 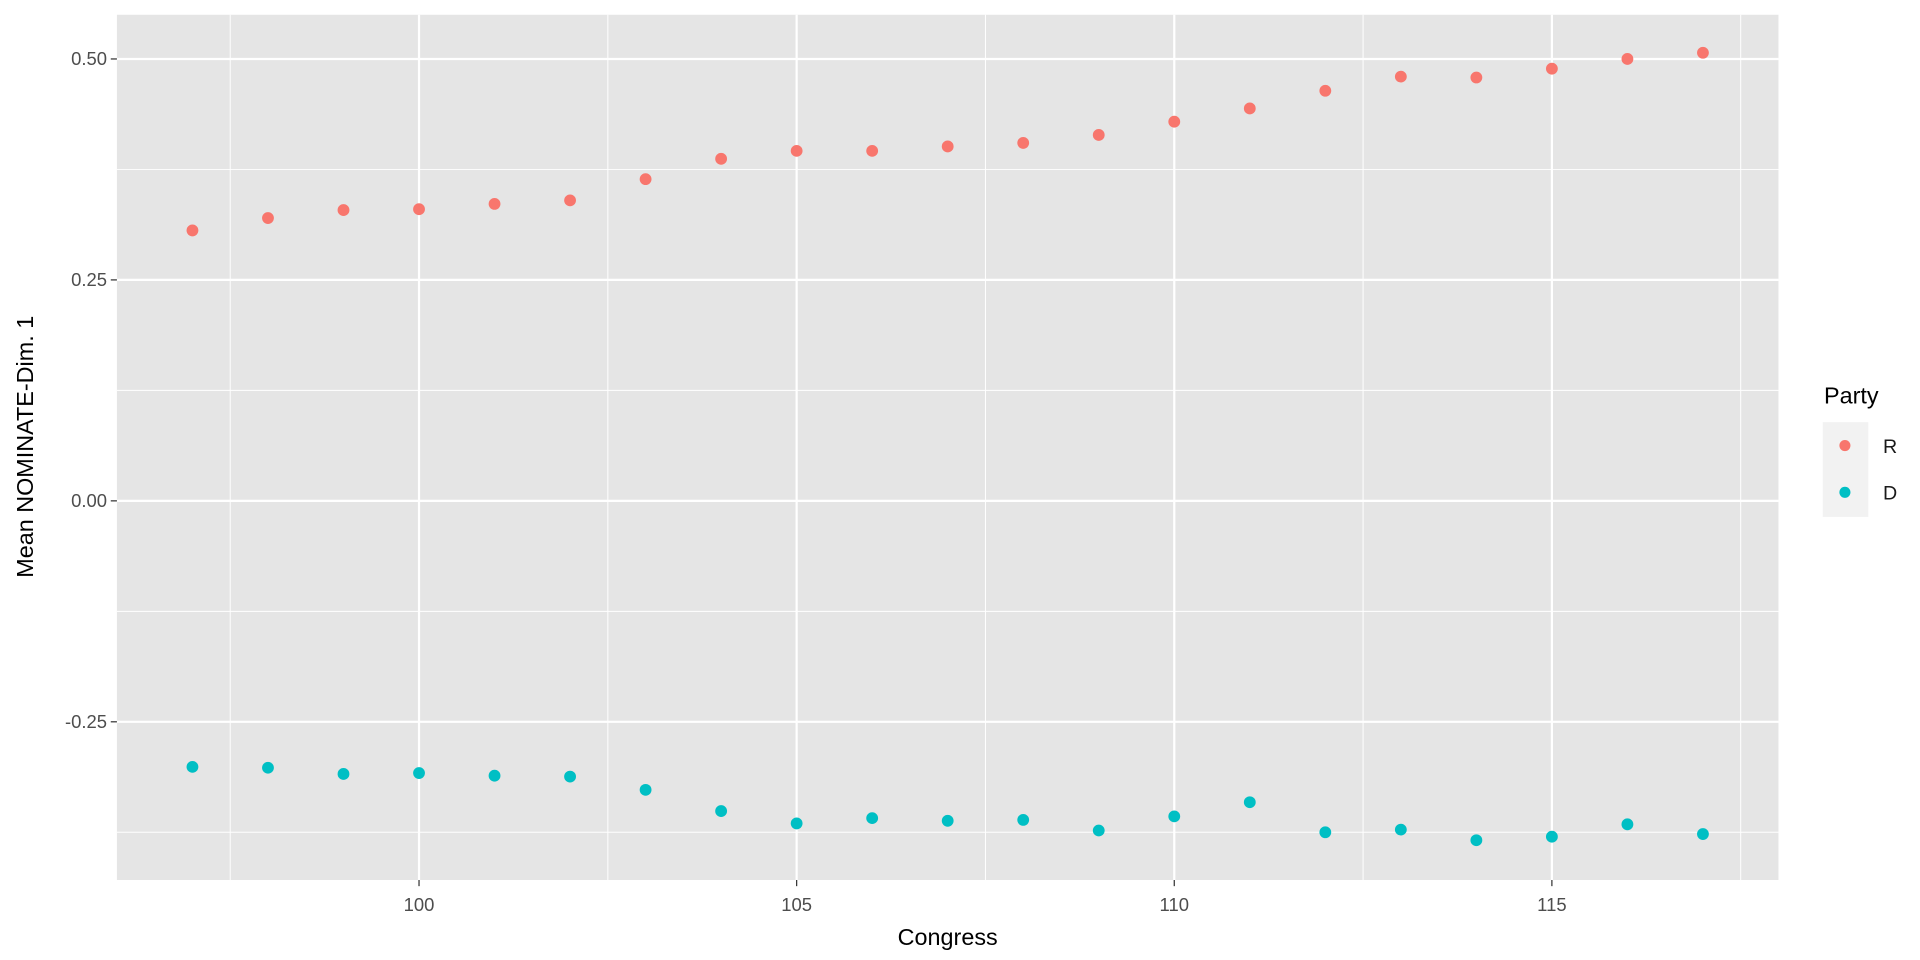 What do you see at coordinates (948, 937) in the screenshot?
I see `x-axis-label: Congress` at bounding box center [948, 937].